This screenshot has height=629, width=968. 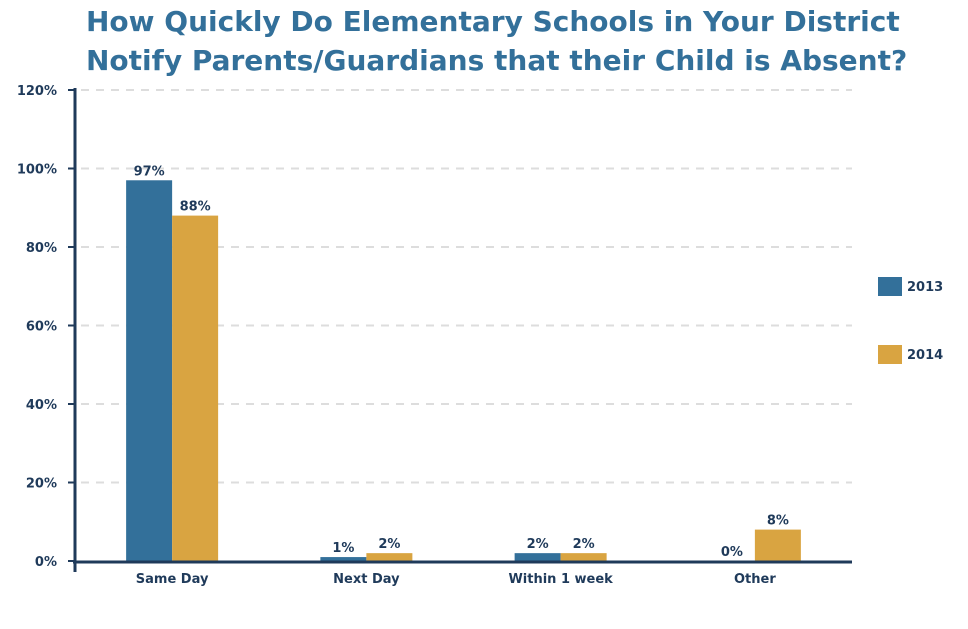 What do you see at coordinates (366, 579) in the screenshot?
I see `x-tick-label: Next Day` at bounding box center [366, 579].